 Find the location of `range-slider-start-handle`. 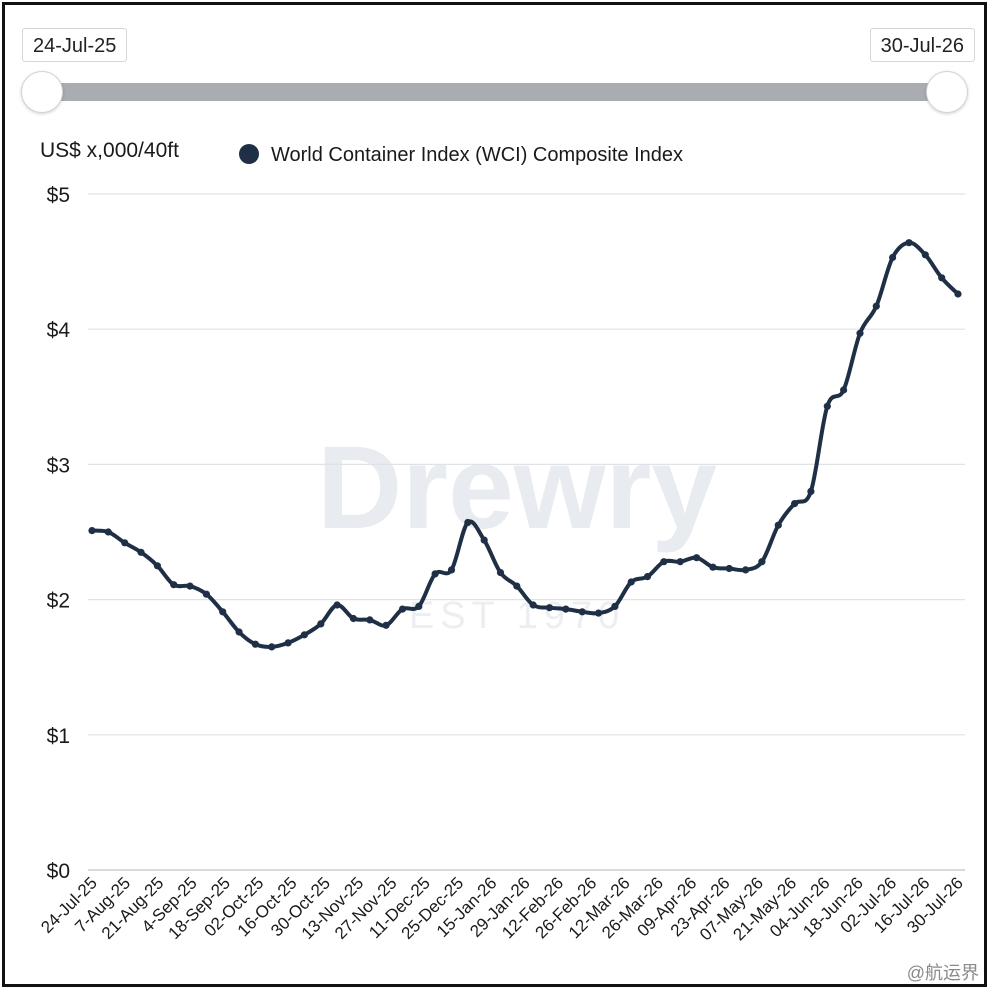

range-slider-start-handle is located at coordinates (42, 92).